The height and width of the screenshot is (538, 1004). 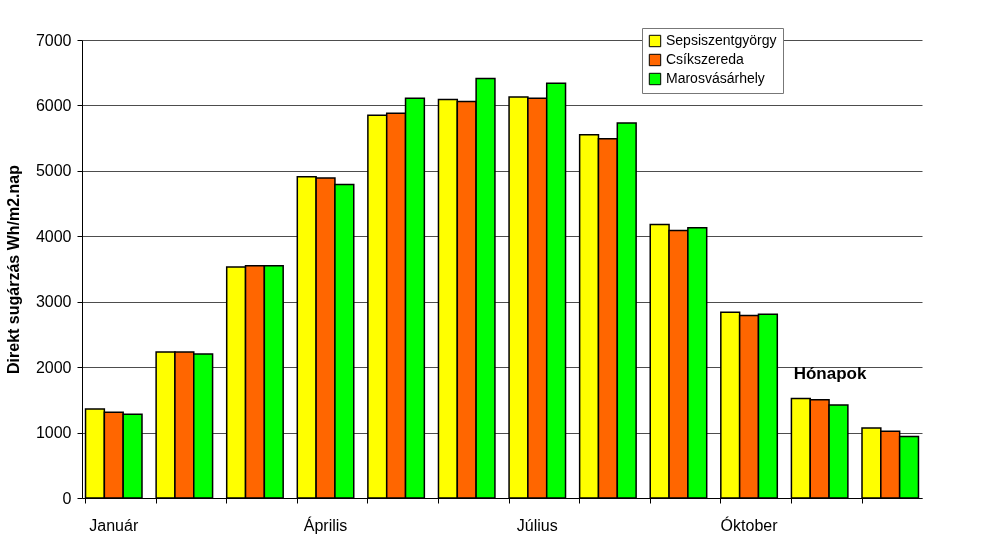 I want to click on y-tick-label: 5000, so click(x=53, y=171).